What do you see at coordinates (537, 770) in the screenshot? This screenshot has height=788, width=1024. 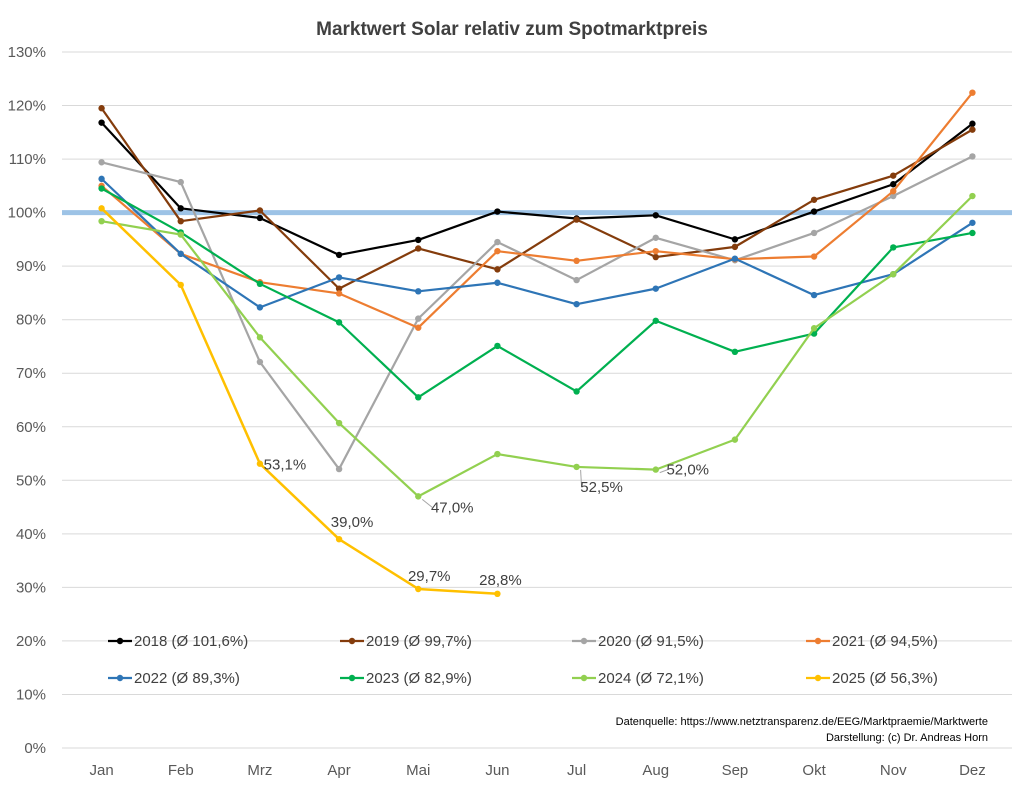 I see `x-axis-ticks: Jan Feb Mrz Apr Mai Jun Jul Aug Sep Okt Nov Dez` at bounding box center [537, 770].